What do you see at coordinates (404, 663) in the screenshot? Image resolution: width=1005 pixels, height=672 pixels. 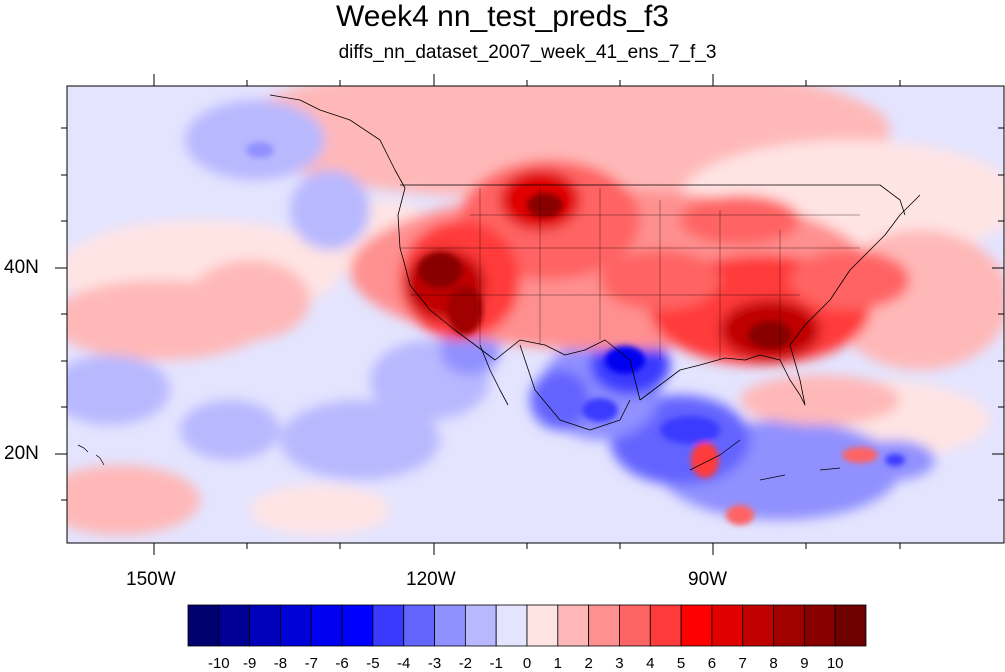 I see `colorbar-tick-label: -4` at bounding box center [404, 663].